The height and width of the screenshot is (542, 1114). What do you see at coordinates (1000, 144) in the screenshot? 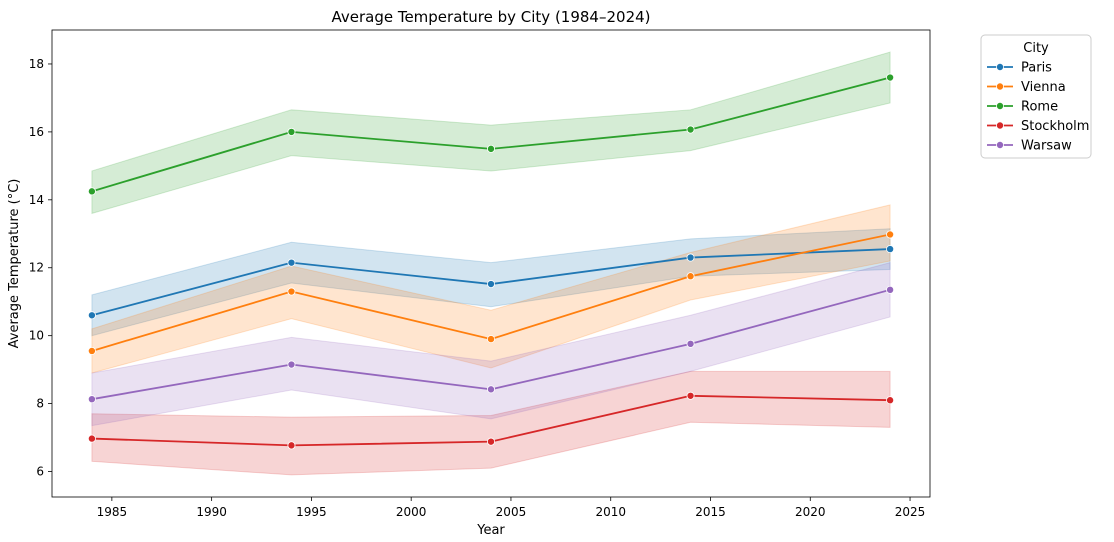
I see `legend-marker-warsaw` at bounding box center [1000, 144].